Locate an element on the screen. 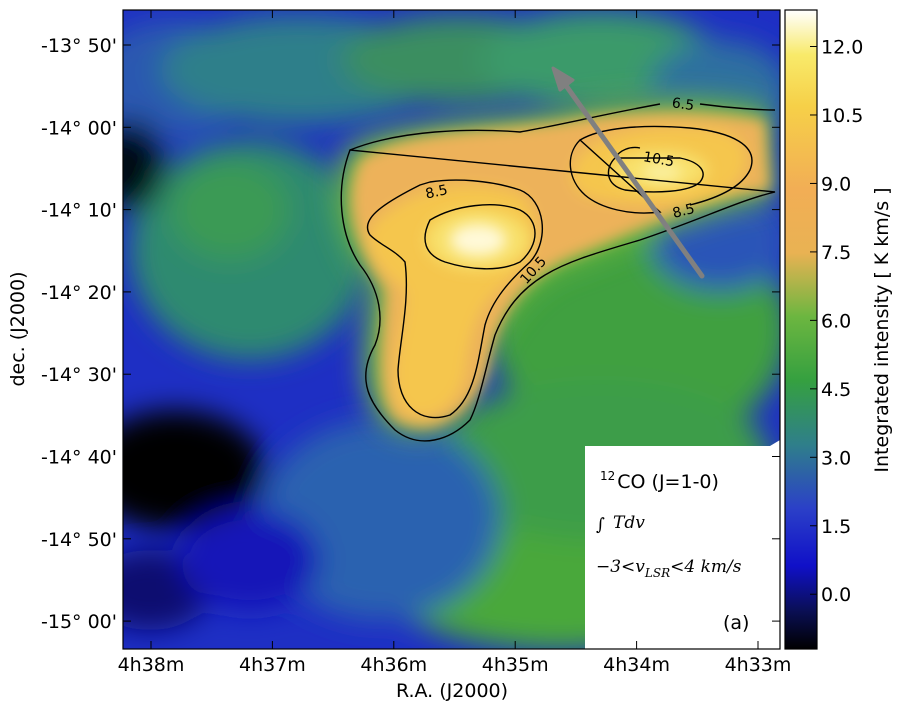 This screenshot has width=902, height=712. x-tick-label: 4h35m is located at coordinates (515, 665).